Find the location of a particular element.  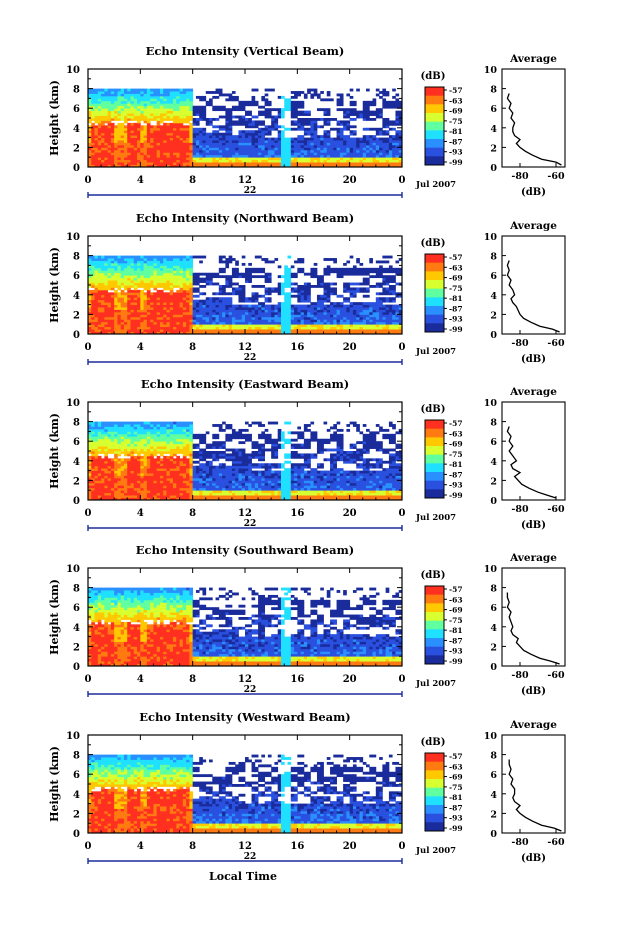

colorbar-frame is located at coordinates (434, 126).